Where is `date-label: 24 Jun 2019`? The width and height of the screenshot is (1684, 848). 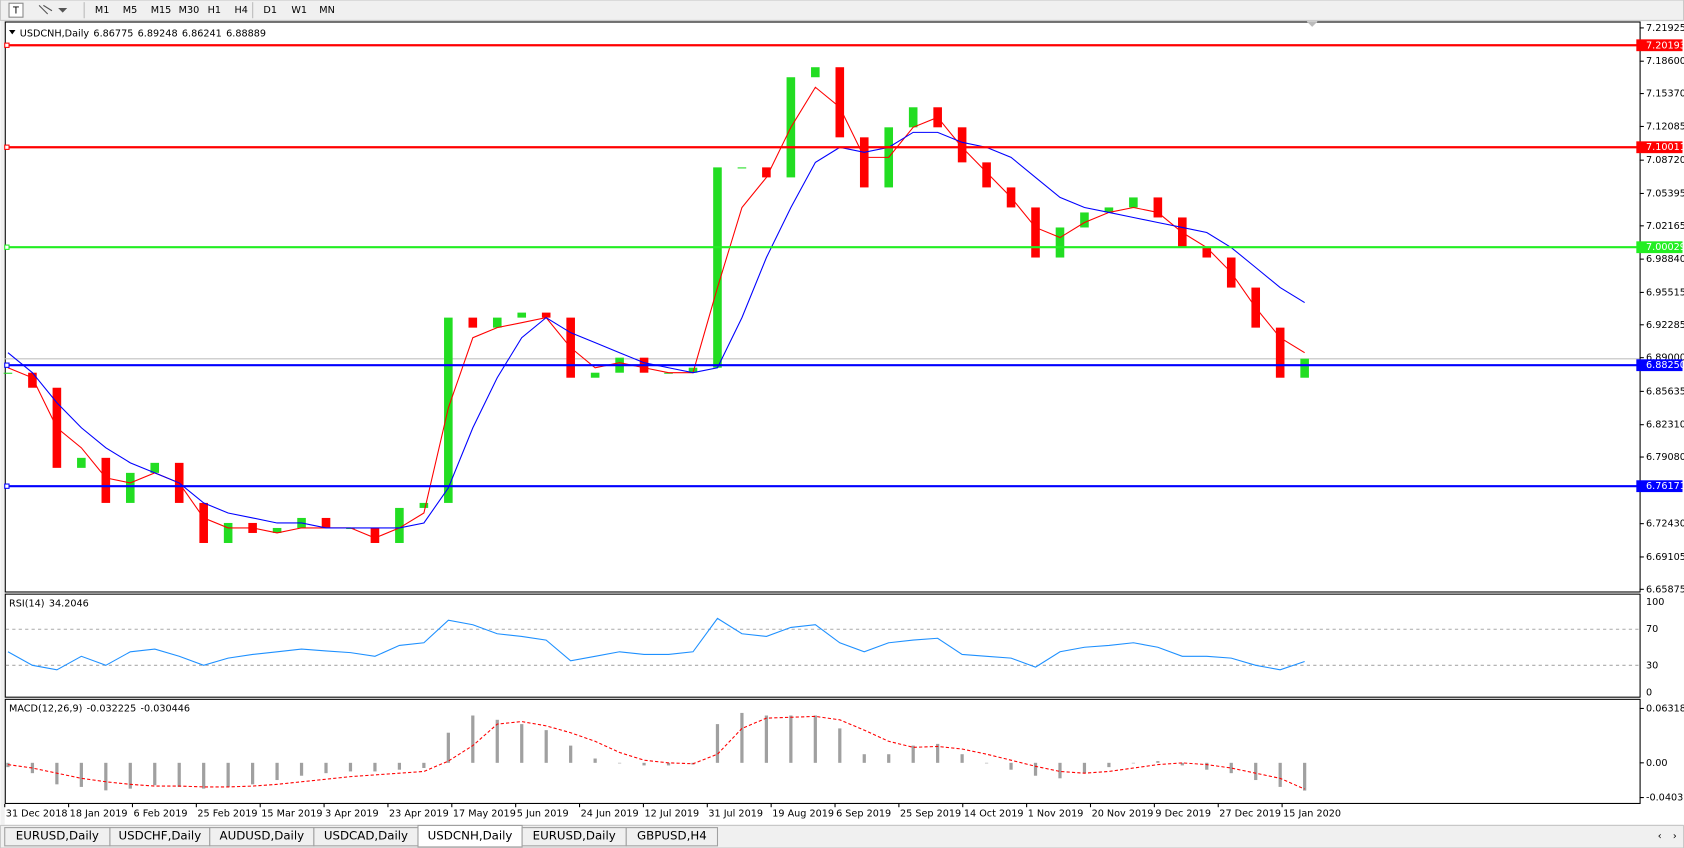 date-label: 24 Jun 2019 is located at coordinates (610, 814).